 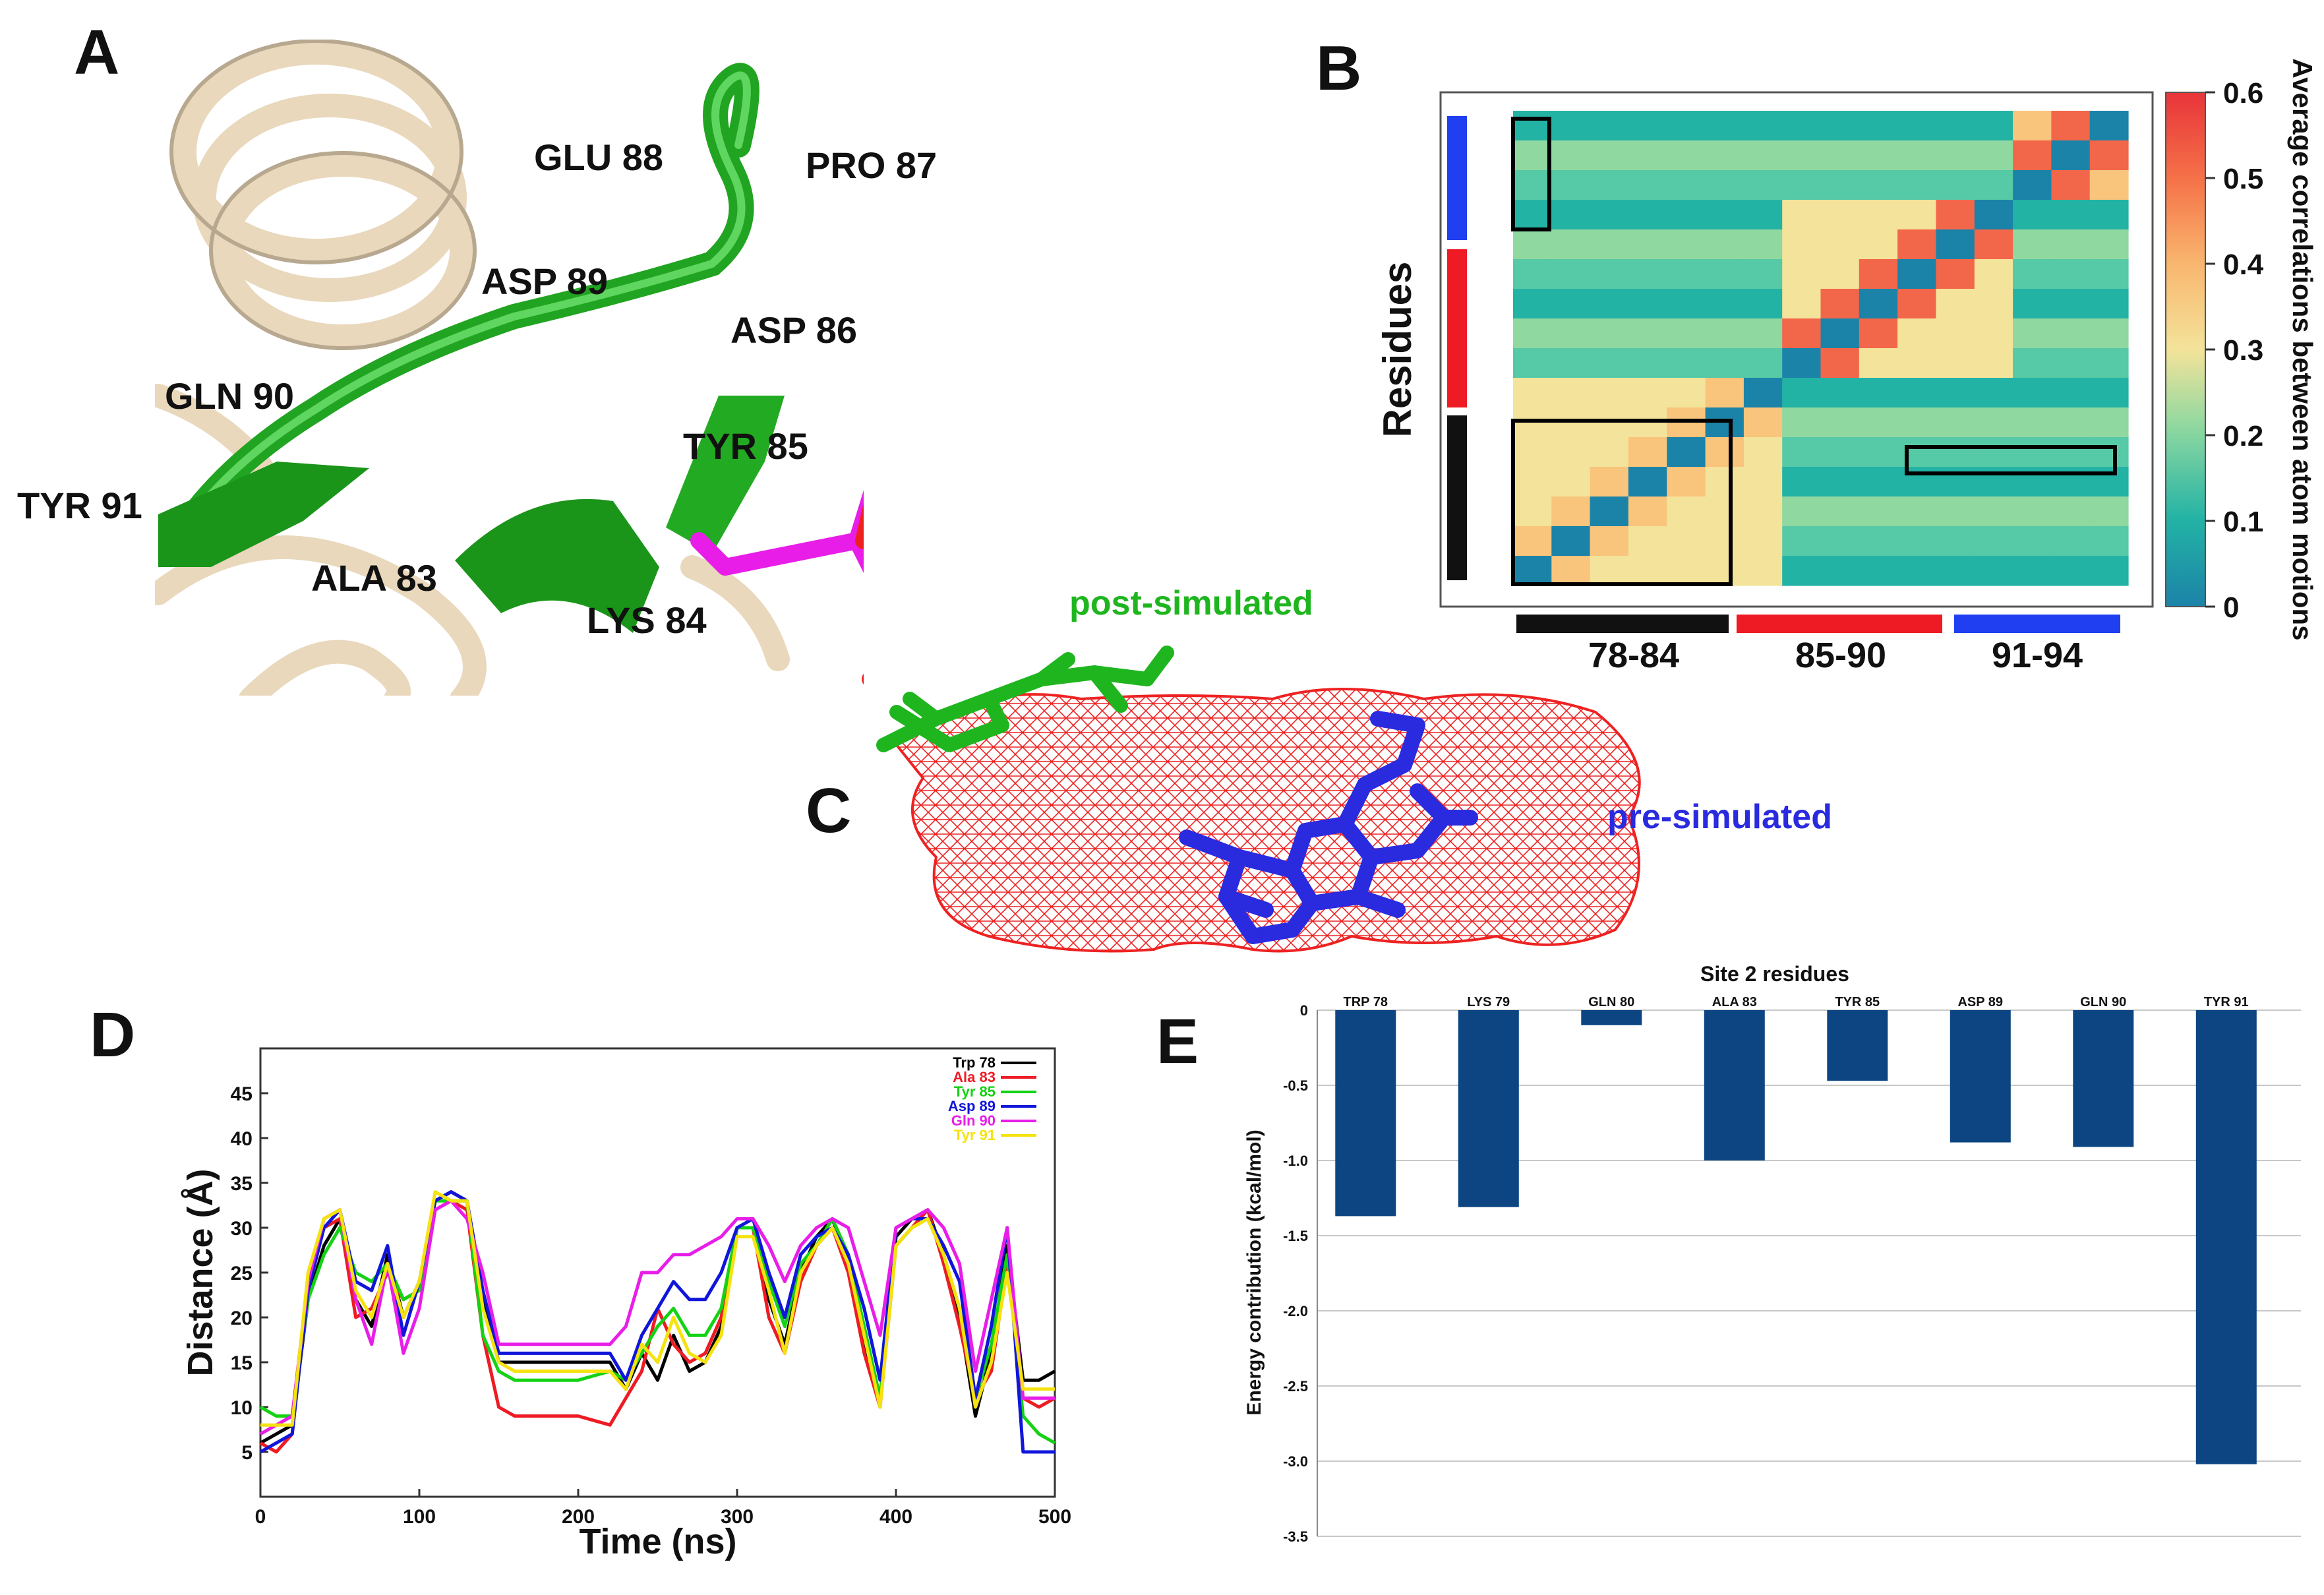 What do you see at coordinates (544, 281) in the screenshot?
I see `label-asp-89: ASP 89` at bounding box center [544, 281].